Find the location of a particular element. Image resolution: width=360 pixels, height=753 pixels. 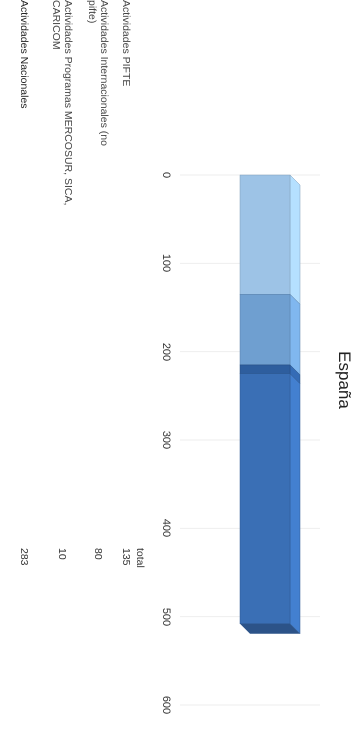

series-label: Actividades Internacionales (no pifte) is located at coordinates (98, 73).